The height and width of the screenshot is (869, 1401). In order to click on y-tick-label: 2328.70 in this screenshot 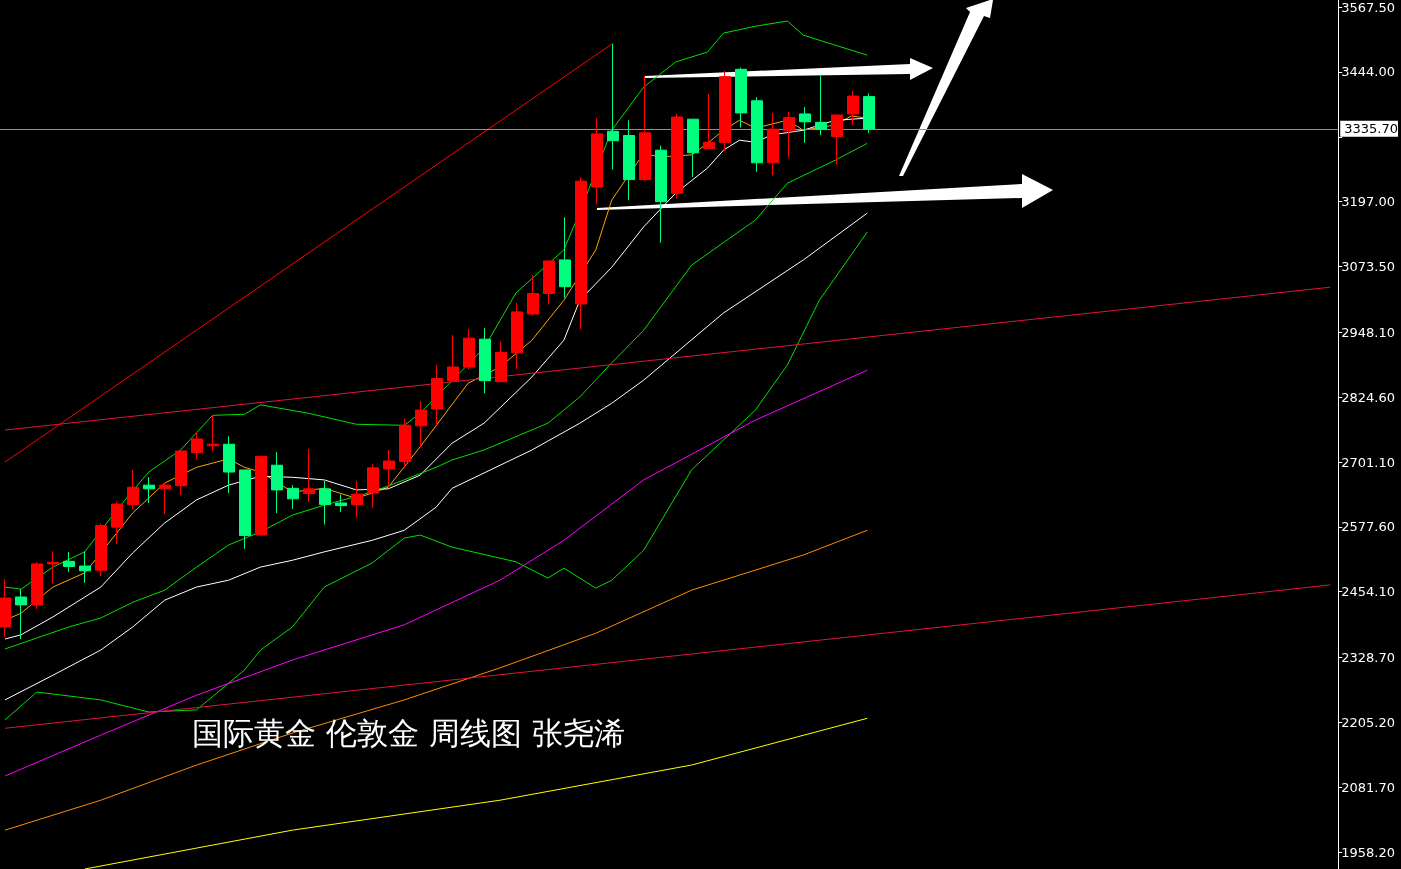, I will do `click(1368, 658)`.